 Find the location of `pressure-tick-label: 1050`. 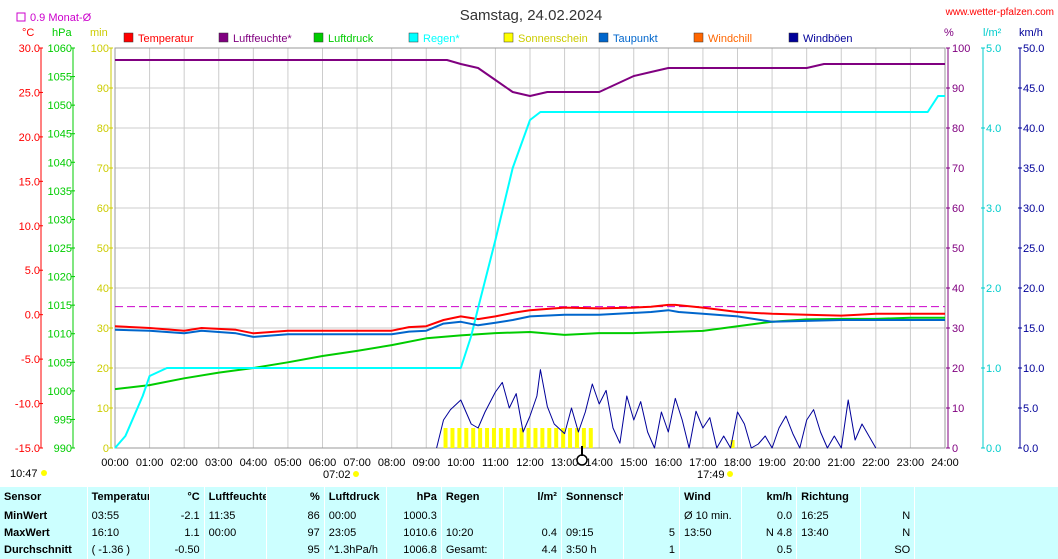

pressure-tick-label: 1050 is located at coordinates (60, 106).